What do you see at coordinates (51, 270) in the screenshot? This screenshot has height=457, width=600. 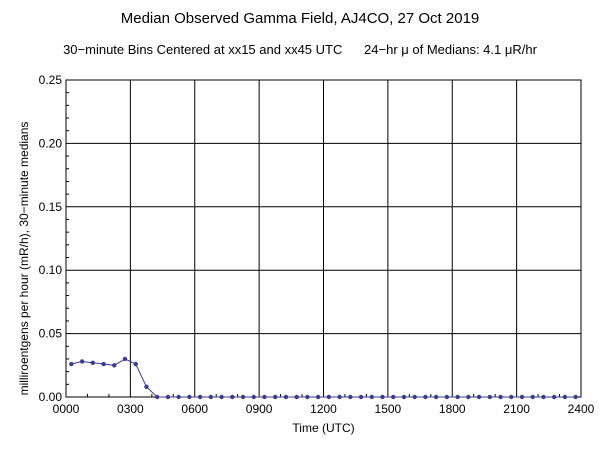 I see `y-tick-label: 0.10` at bounding box center [51, 270].